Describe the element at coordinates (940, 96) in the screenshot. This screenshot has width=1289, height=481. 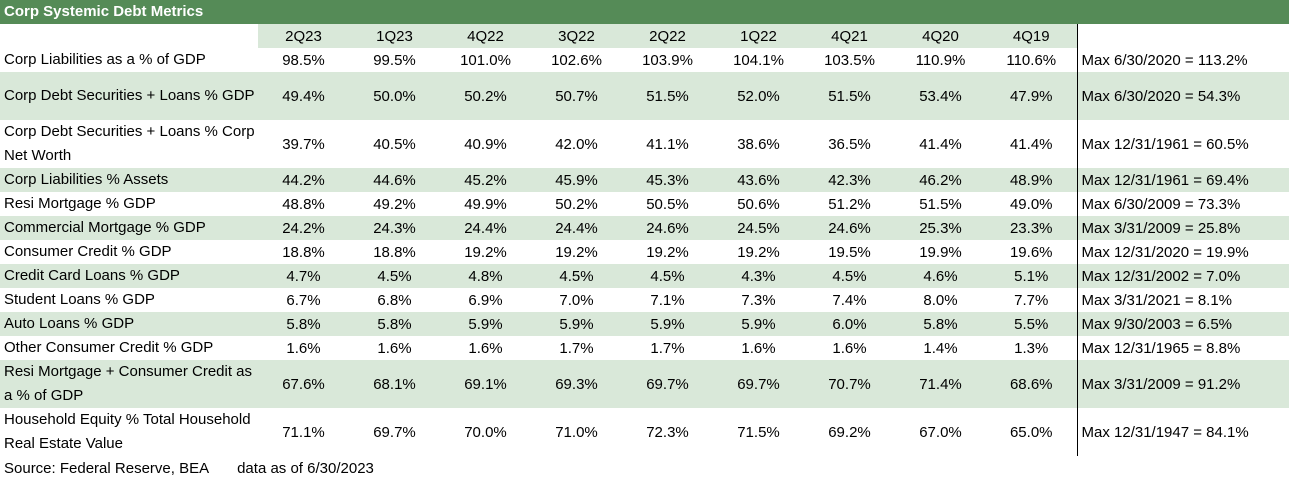
I see `value-cell: 53.4%` at that location.